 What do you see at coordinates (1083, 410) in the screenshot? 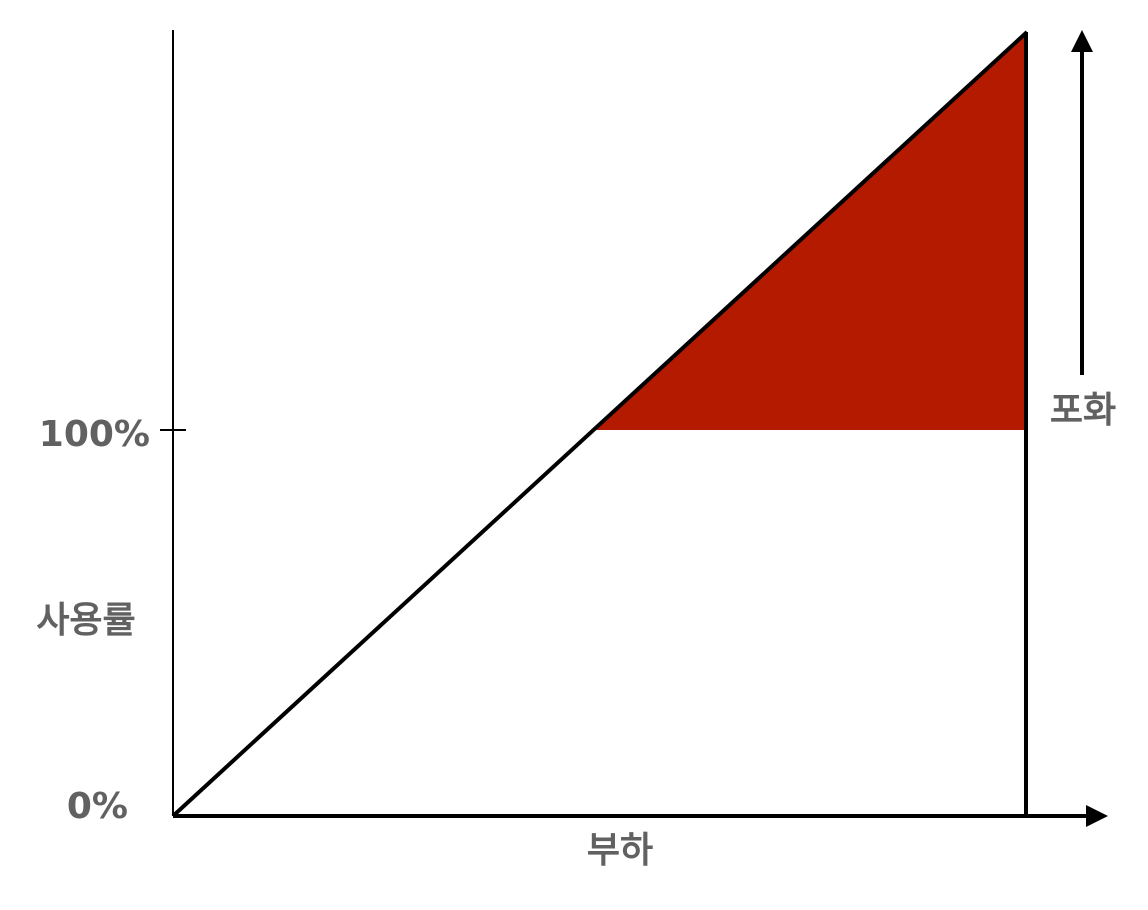
I see `saturation-label: 포화` at bounding box center [1083, 410].